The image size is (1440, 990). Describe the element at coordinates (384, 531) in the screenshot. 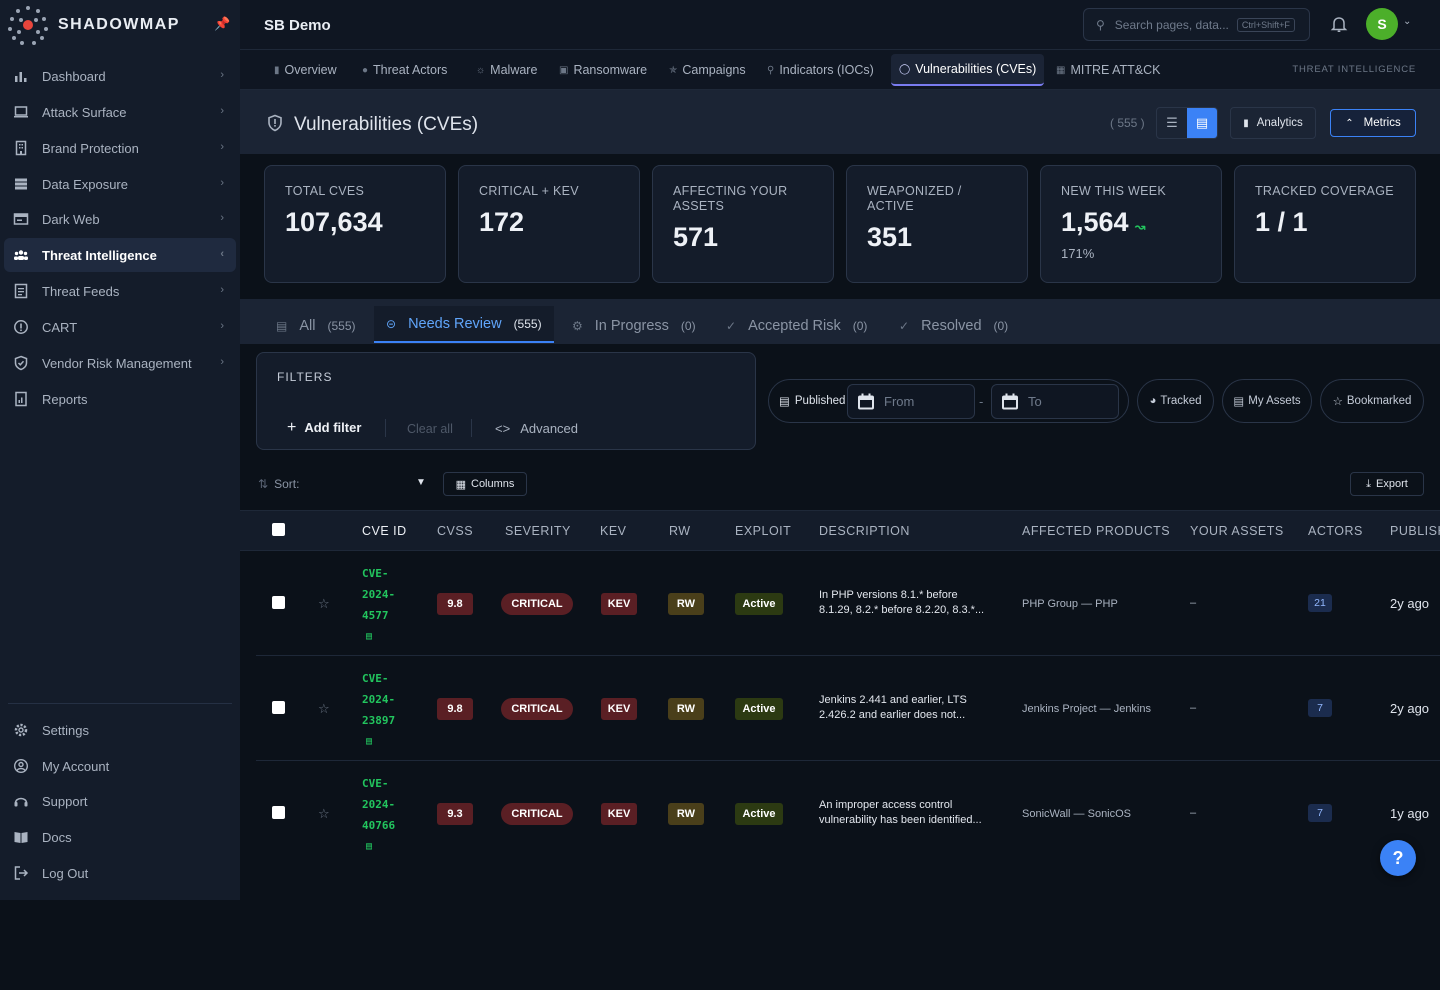

I see `column-header-cve-id: CVE ID` at that location.